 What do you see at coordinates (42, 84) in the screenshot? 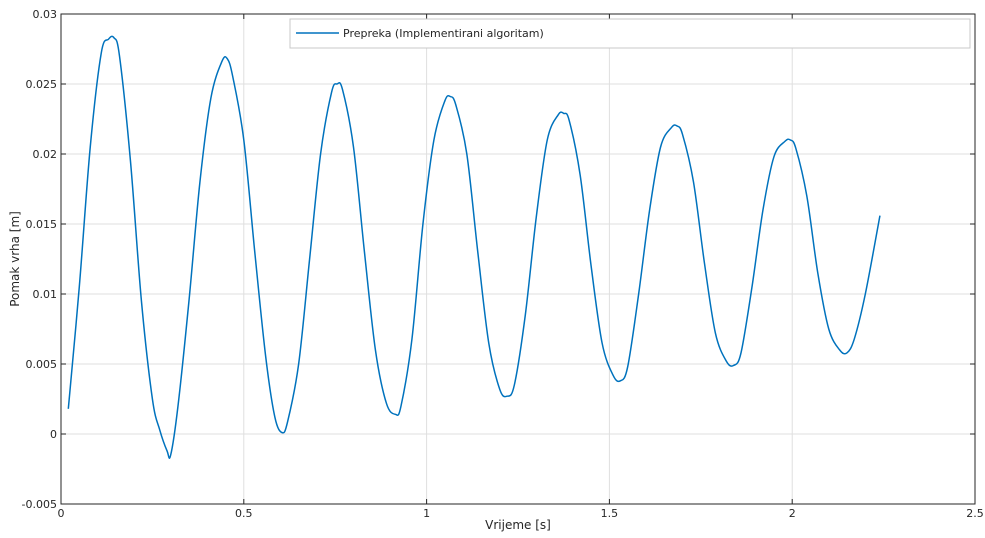
I see `y-tick-label: 0.025` at bounding box center [42, 84].